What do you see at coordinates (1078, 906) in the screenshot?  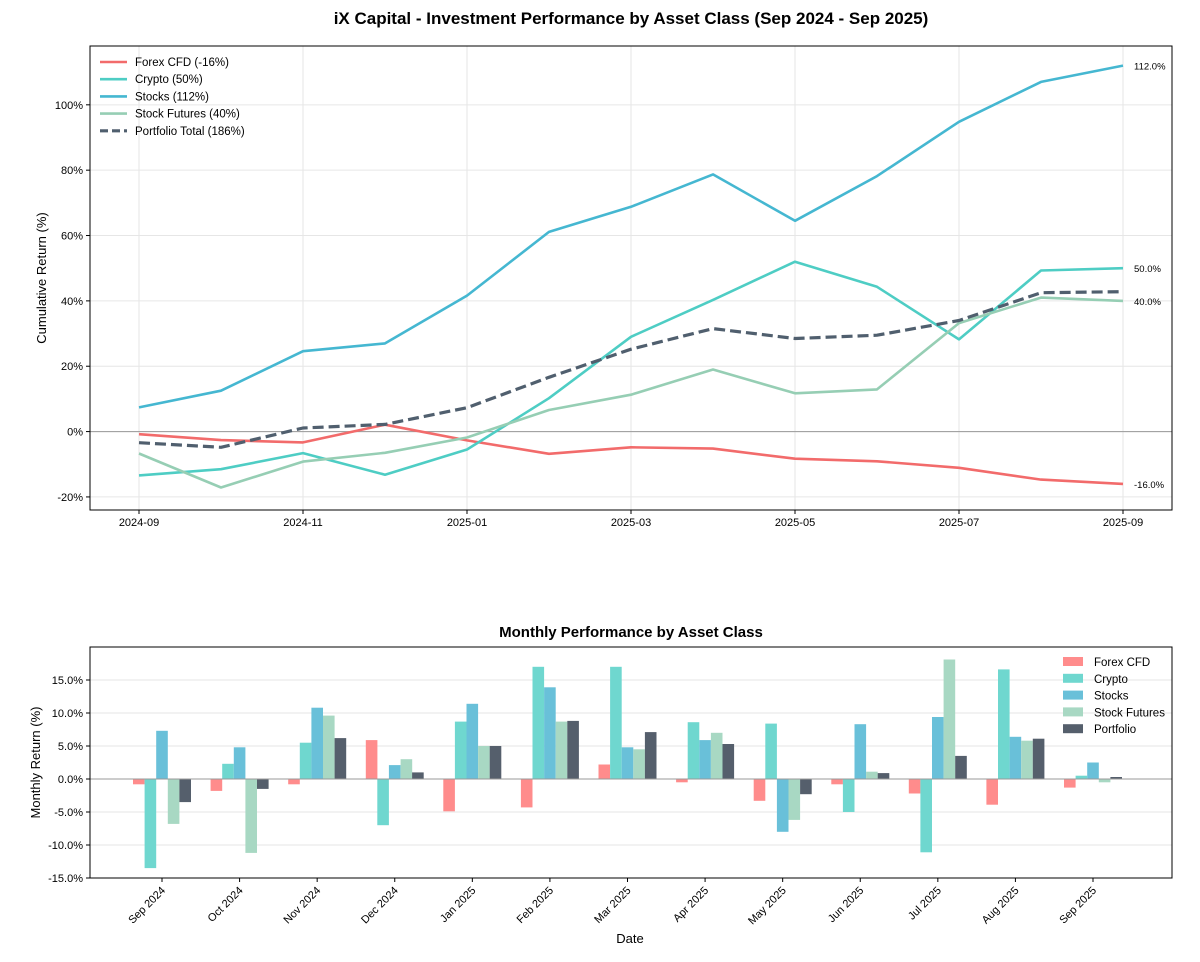 I see `bottom-x-tick-label: Sep 2025` at bounding box center [1078, 906].